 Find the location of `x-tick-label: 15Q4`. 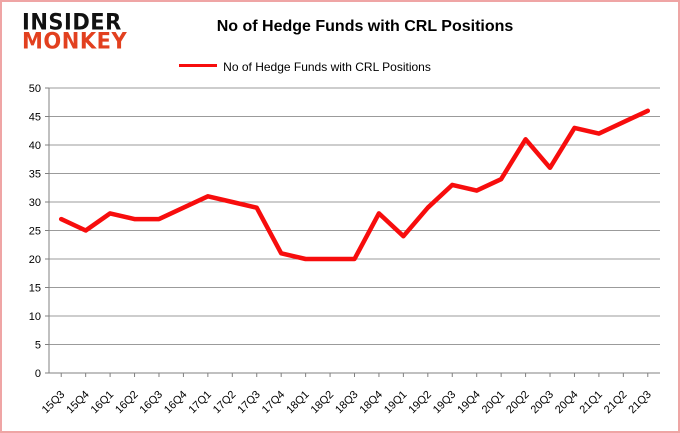

x-tick-label: 15Q4 is located at coordinates (78, 403).